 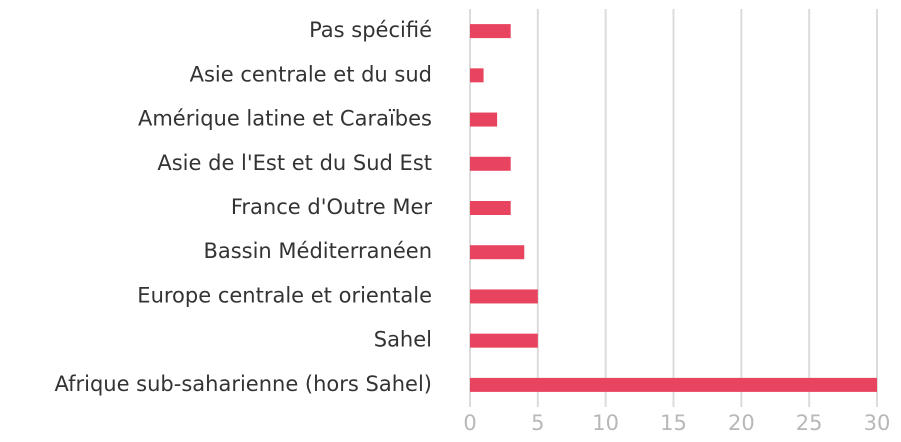 I want to click on y-tick-label: Europe centrale et orientale, so click(x=284, y=295).